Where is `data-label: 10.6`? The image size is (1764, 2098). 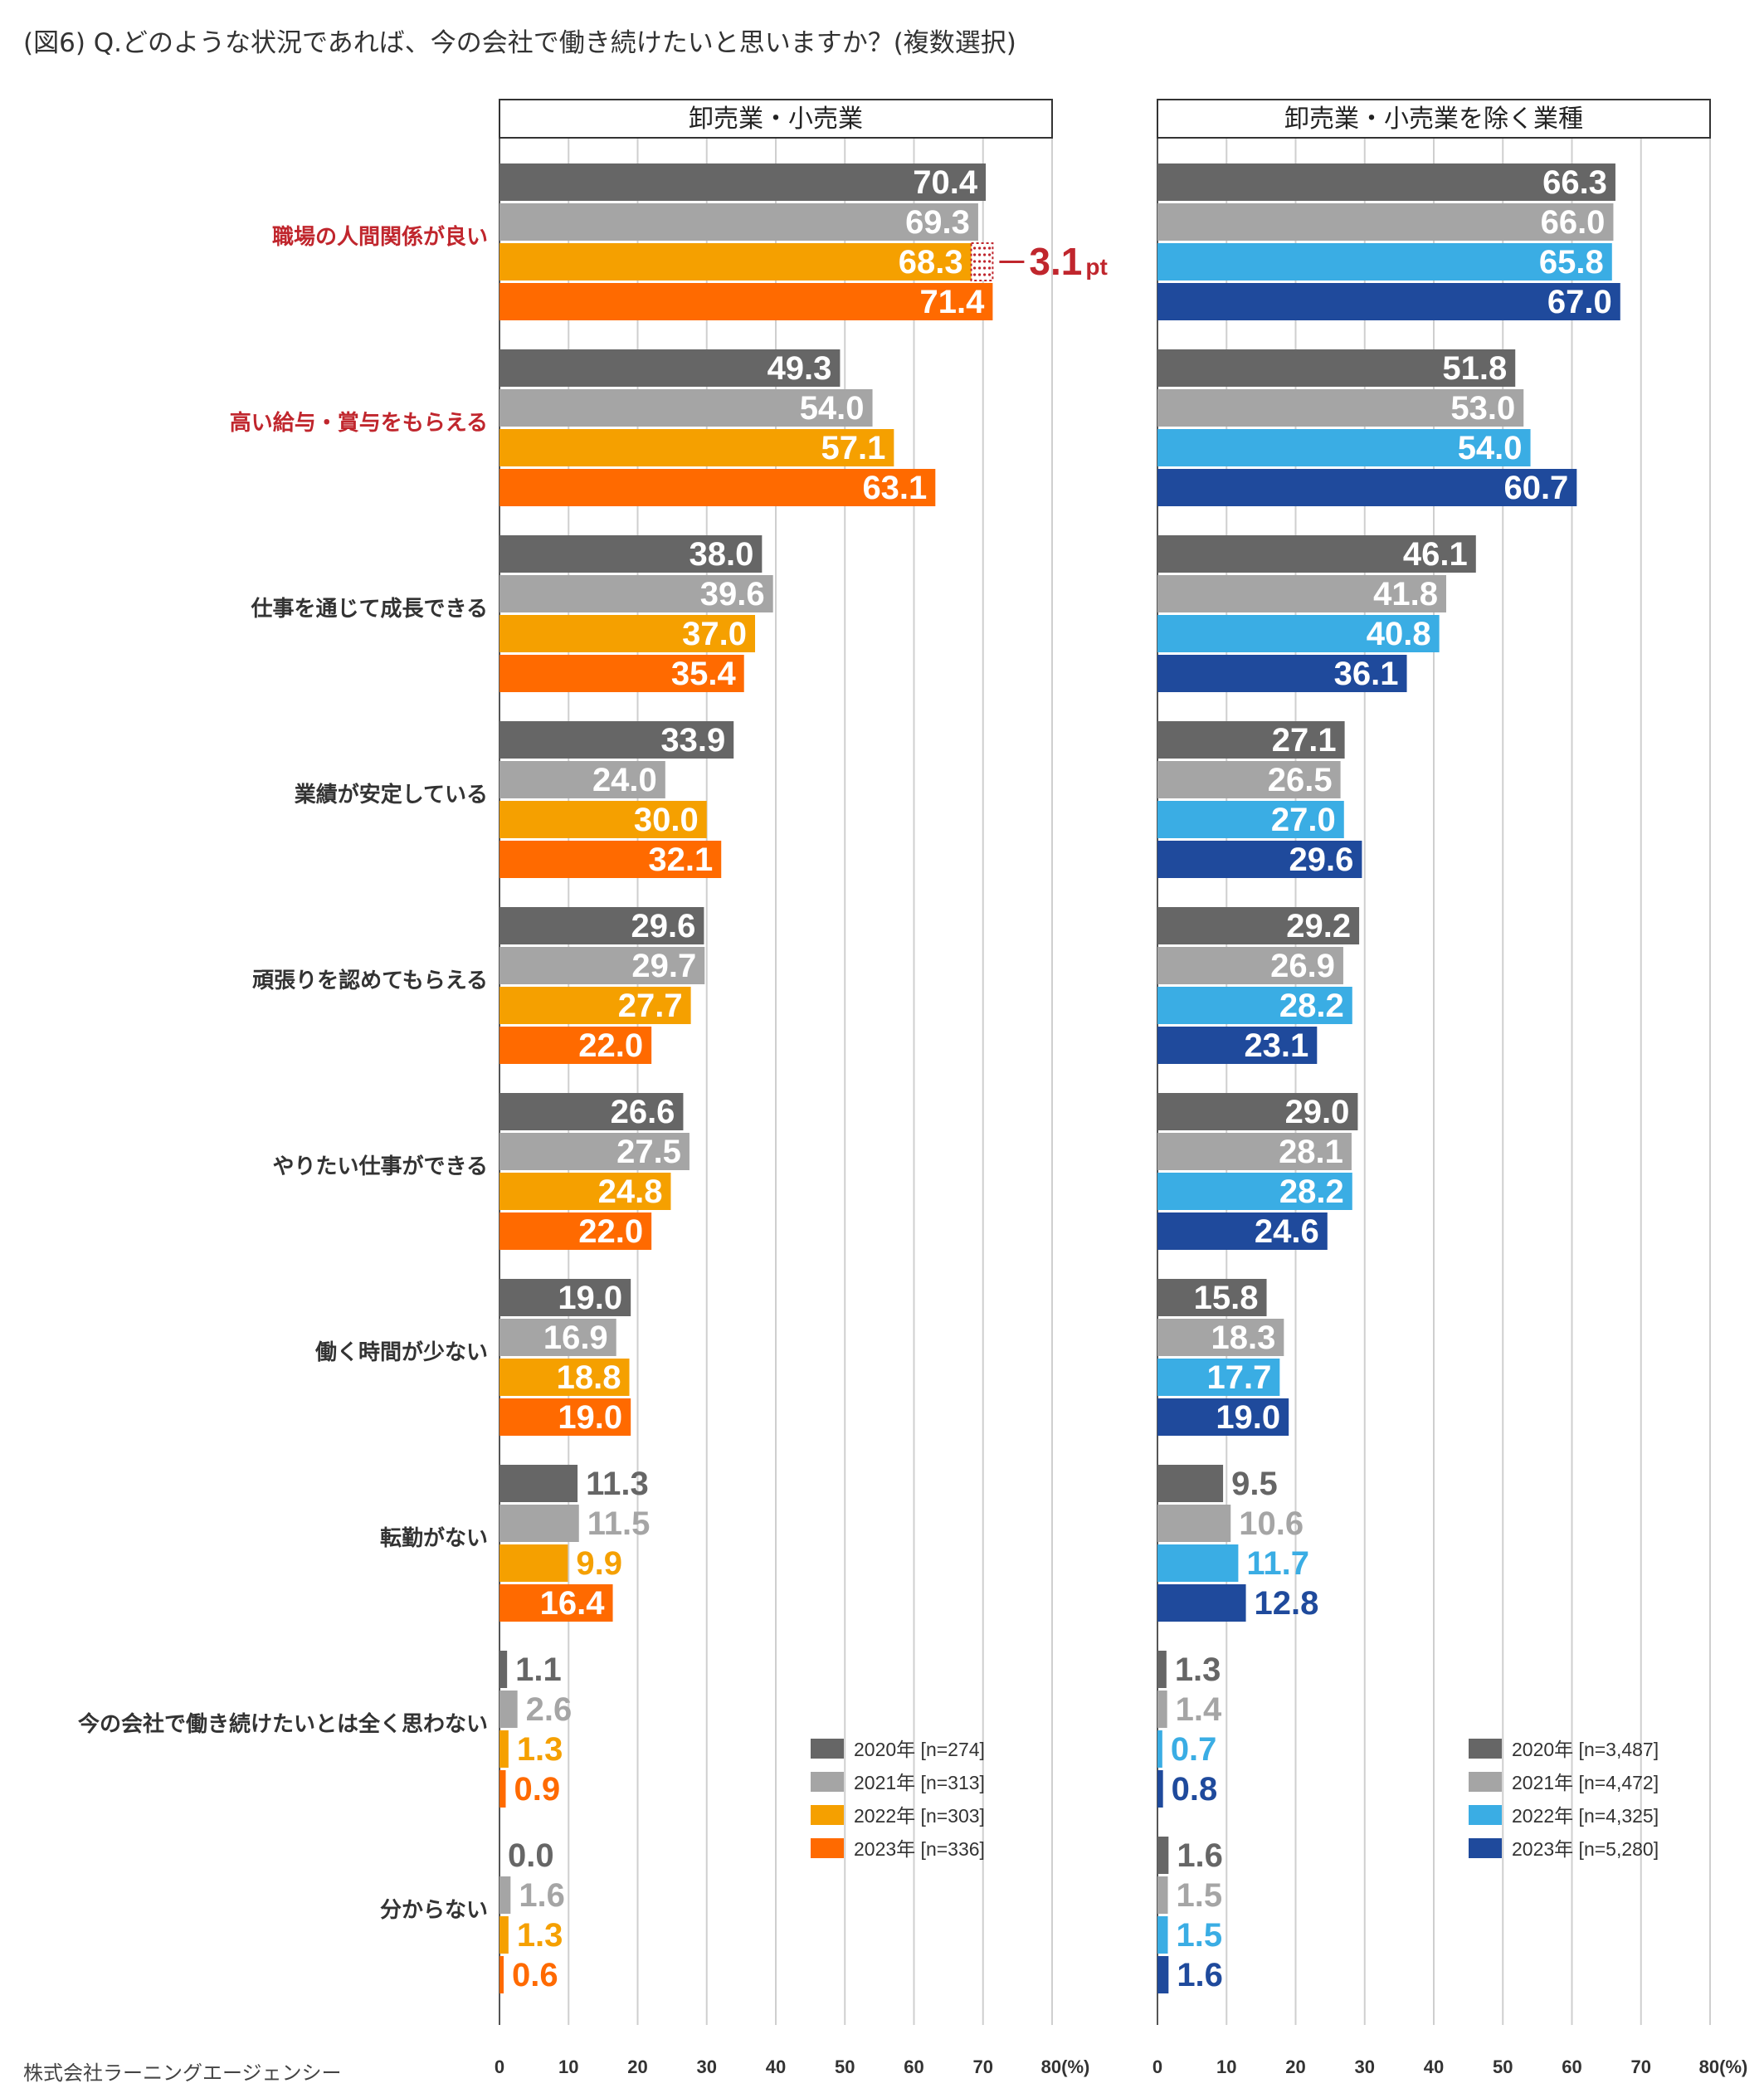 data-label: 10.6 is located at coordinates (1271, 1523).